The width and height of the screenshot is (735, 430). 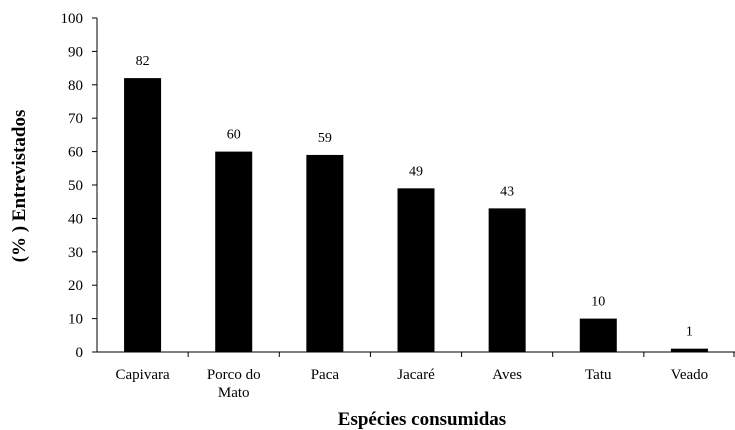 I want to click on x-axis-title: Espécies consumidas, so click(x=422, y=419).